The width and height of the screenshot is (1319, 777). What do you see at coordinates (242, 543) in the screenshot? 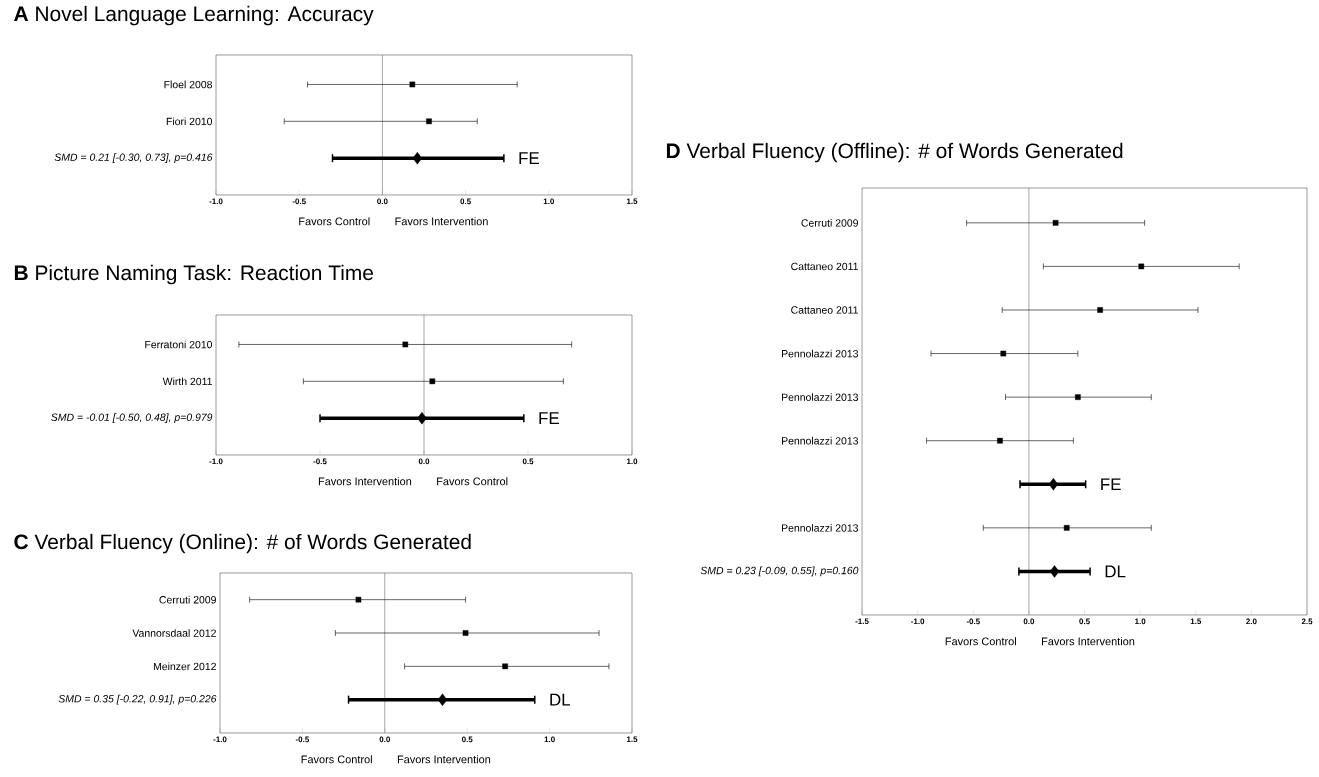
I see `chart-title: C Verbal Fluency (Online): # of Words Generated` at bounding box center [242, 543].